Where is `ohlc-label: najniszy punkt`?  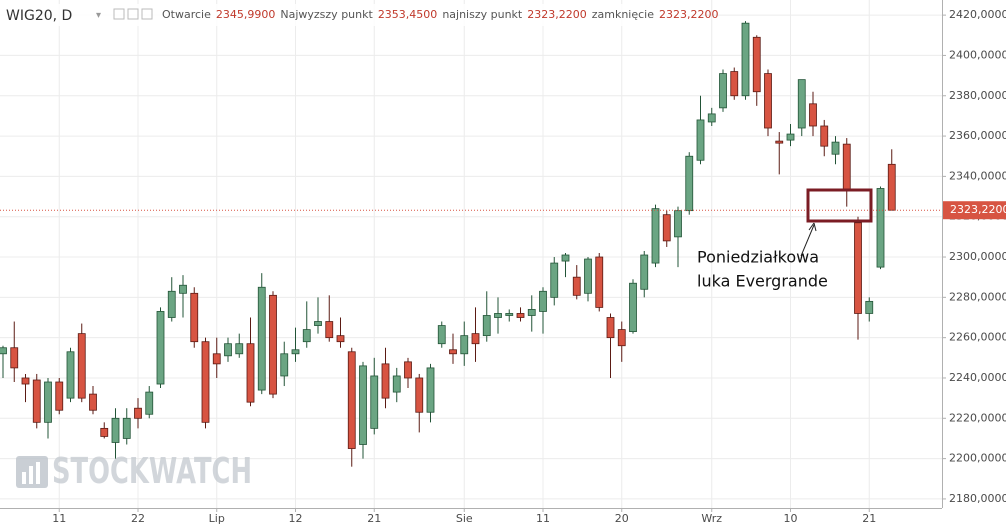 ohlc-label: najniszy punkt is located at coordinates (482, 14).